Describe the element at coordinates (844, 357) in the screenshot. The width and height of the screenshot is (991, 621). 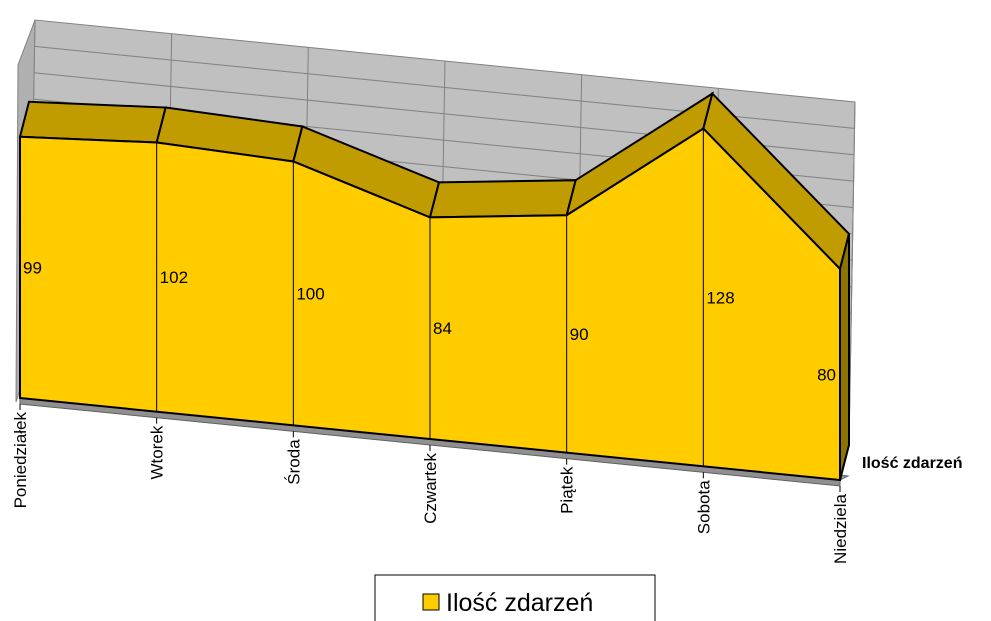
I see `area-side` at that location.